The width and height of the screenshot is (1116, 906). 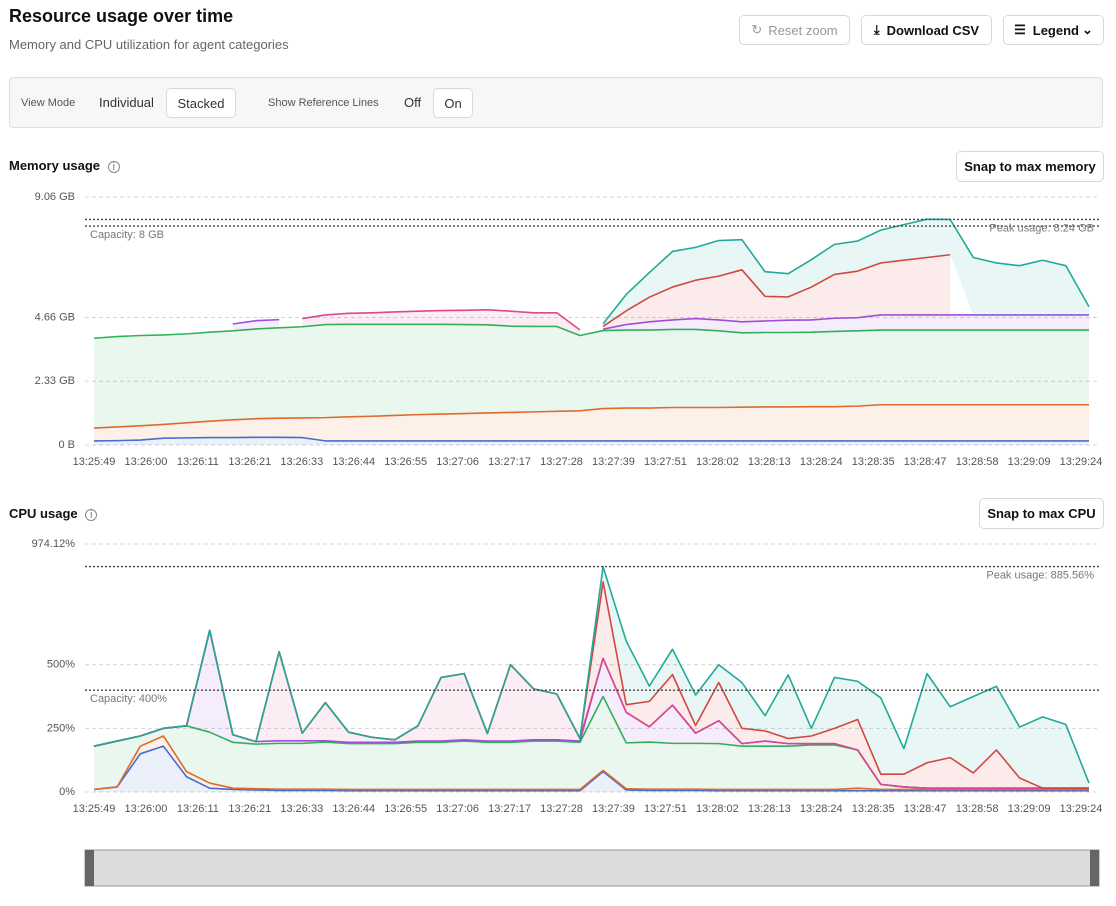 What do you see at coordinates (61, 665) in the screenshot?
I see `y-tick-label: 500%` at bounding box center [61, 665].